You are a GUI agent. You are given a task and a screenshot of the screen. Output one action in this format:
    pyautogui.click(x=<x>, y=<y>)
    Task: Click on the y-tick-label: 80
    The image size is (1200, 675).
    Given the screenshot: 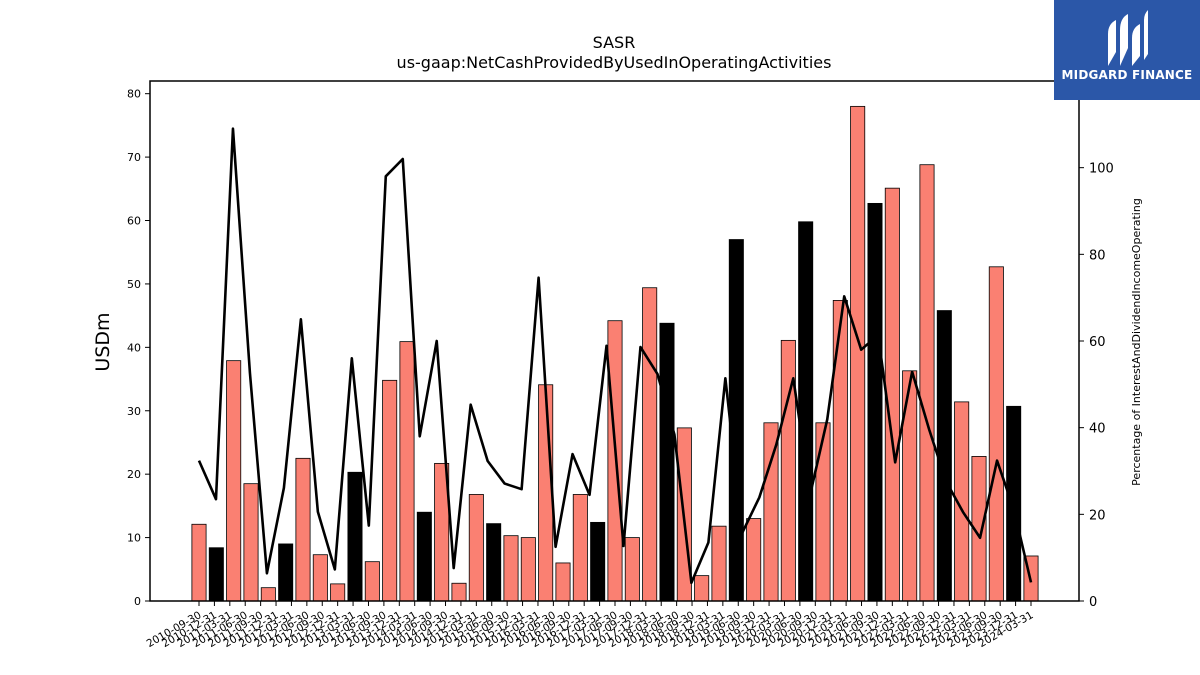 What is the action you would take?
    pyautogui.click(x=134, y=94)
    